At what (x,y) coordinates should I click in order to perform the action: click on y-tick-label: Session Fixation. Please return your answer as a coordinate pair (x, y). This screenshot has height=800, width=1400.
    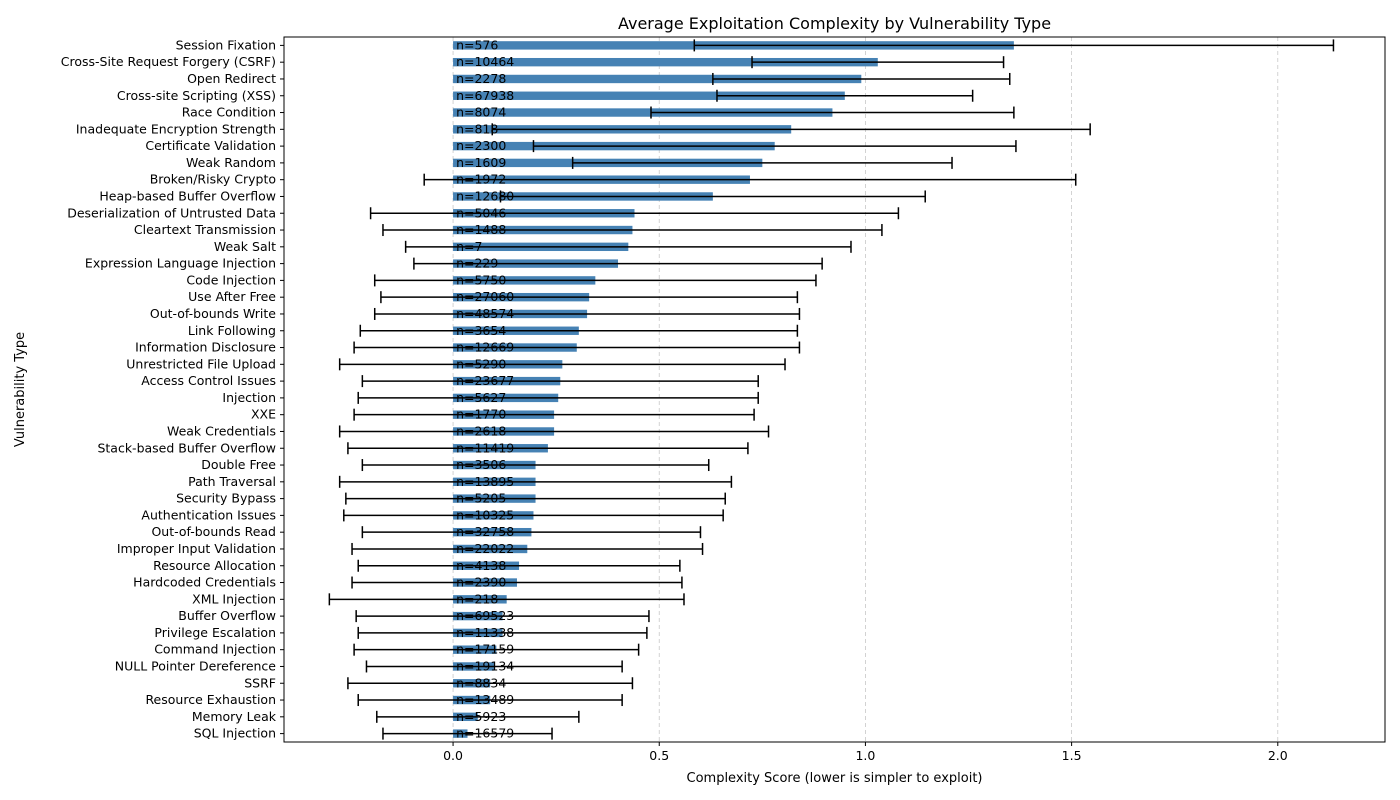
    Looking at the image, I should click on (226, 44).